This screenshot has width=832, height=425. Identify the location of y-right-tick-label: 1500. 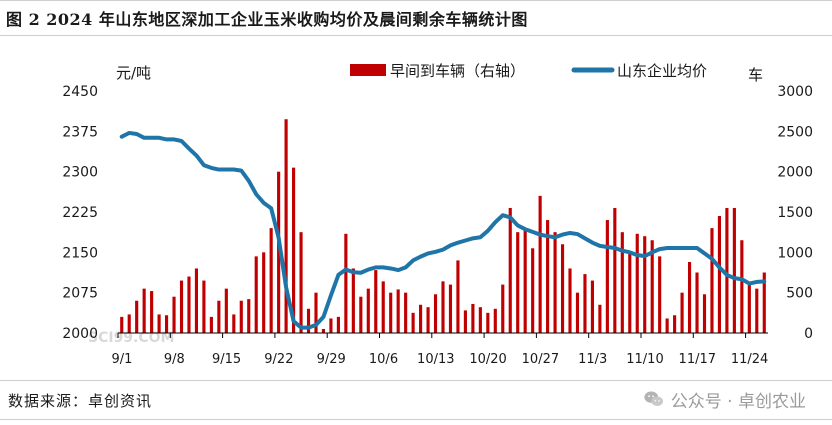
(795, 213).